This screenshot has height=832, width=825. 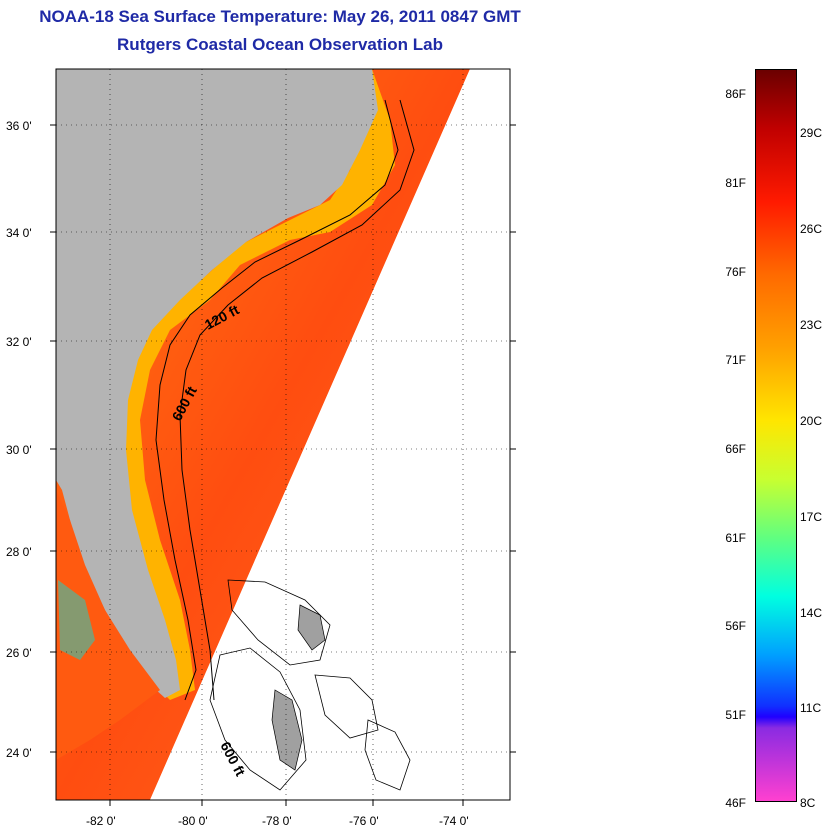 What do you see at coordinates (811, 421) in the screenshot?
I see `colorbar-c-20: 20C` at bounding box center [811, 421].